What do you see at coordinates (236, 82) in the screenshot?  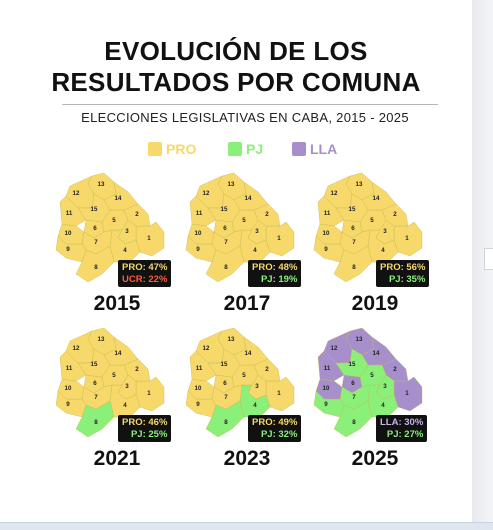 I see `title-line-2: RESULTADOS POR COMUNA` at bounding box center [236, 82].